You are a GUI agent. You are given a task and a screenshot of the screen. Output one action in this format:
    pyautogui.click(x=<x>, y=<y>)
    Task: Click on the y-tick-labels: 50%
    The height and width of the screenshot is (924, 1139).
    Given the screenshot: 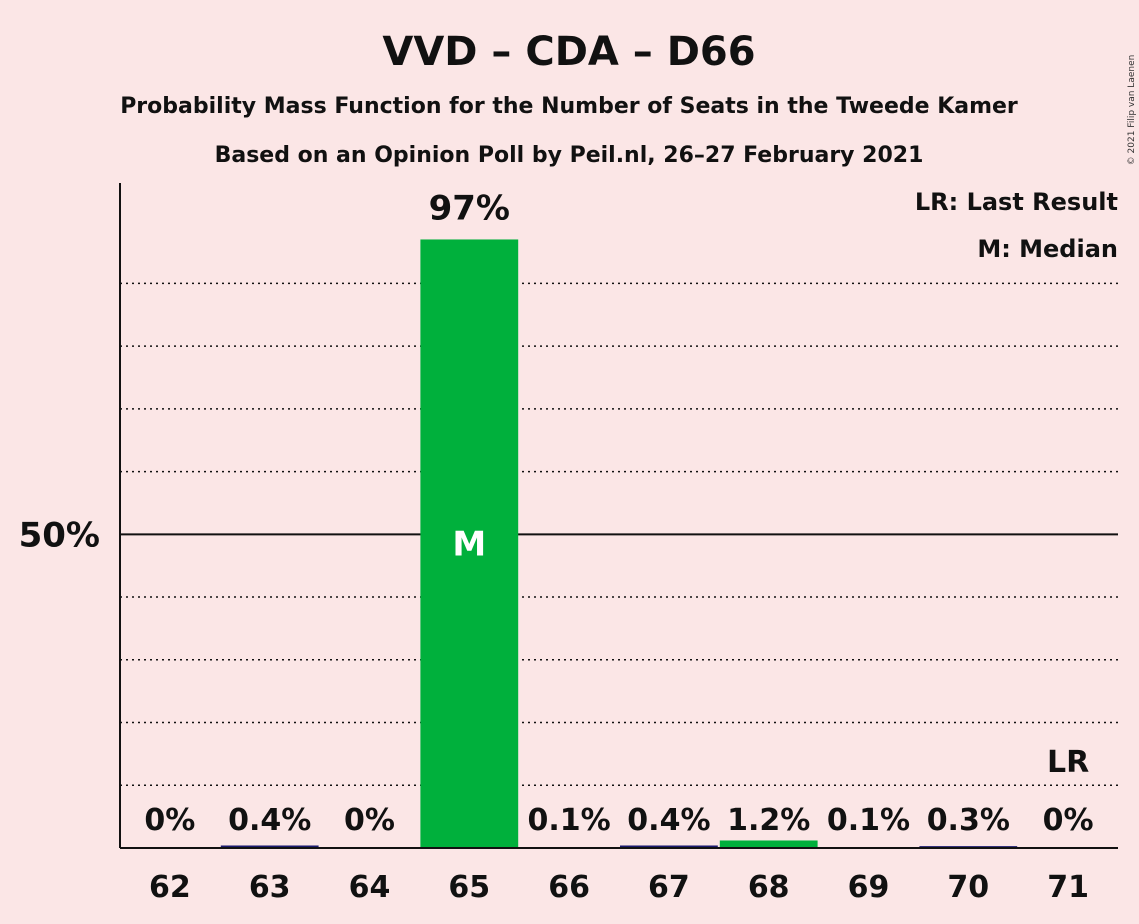 What is the action you would take?
    pyautogui.click(x=59, y=535)
    